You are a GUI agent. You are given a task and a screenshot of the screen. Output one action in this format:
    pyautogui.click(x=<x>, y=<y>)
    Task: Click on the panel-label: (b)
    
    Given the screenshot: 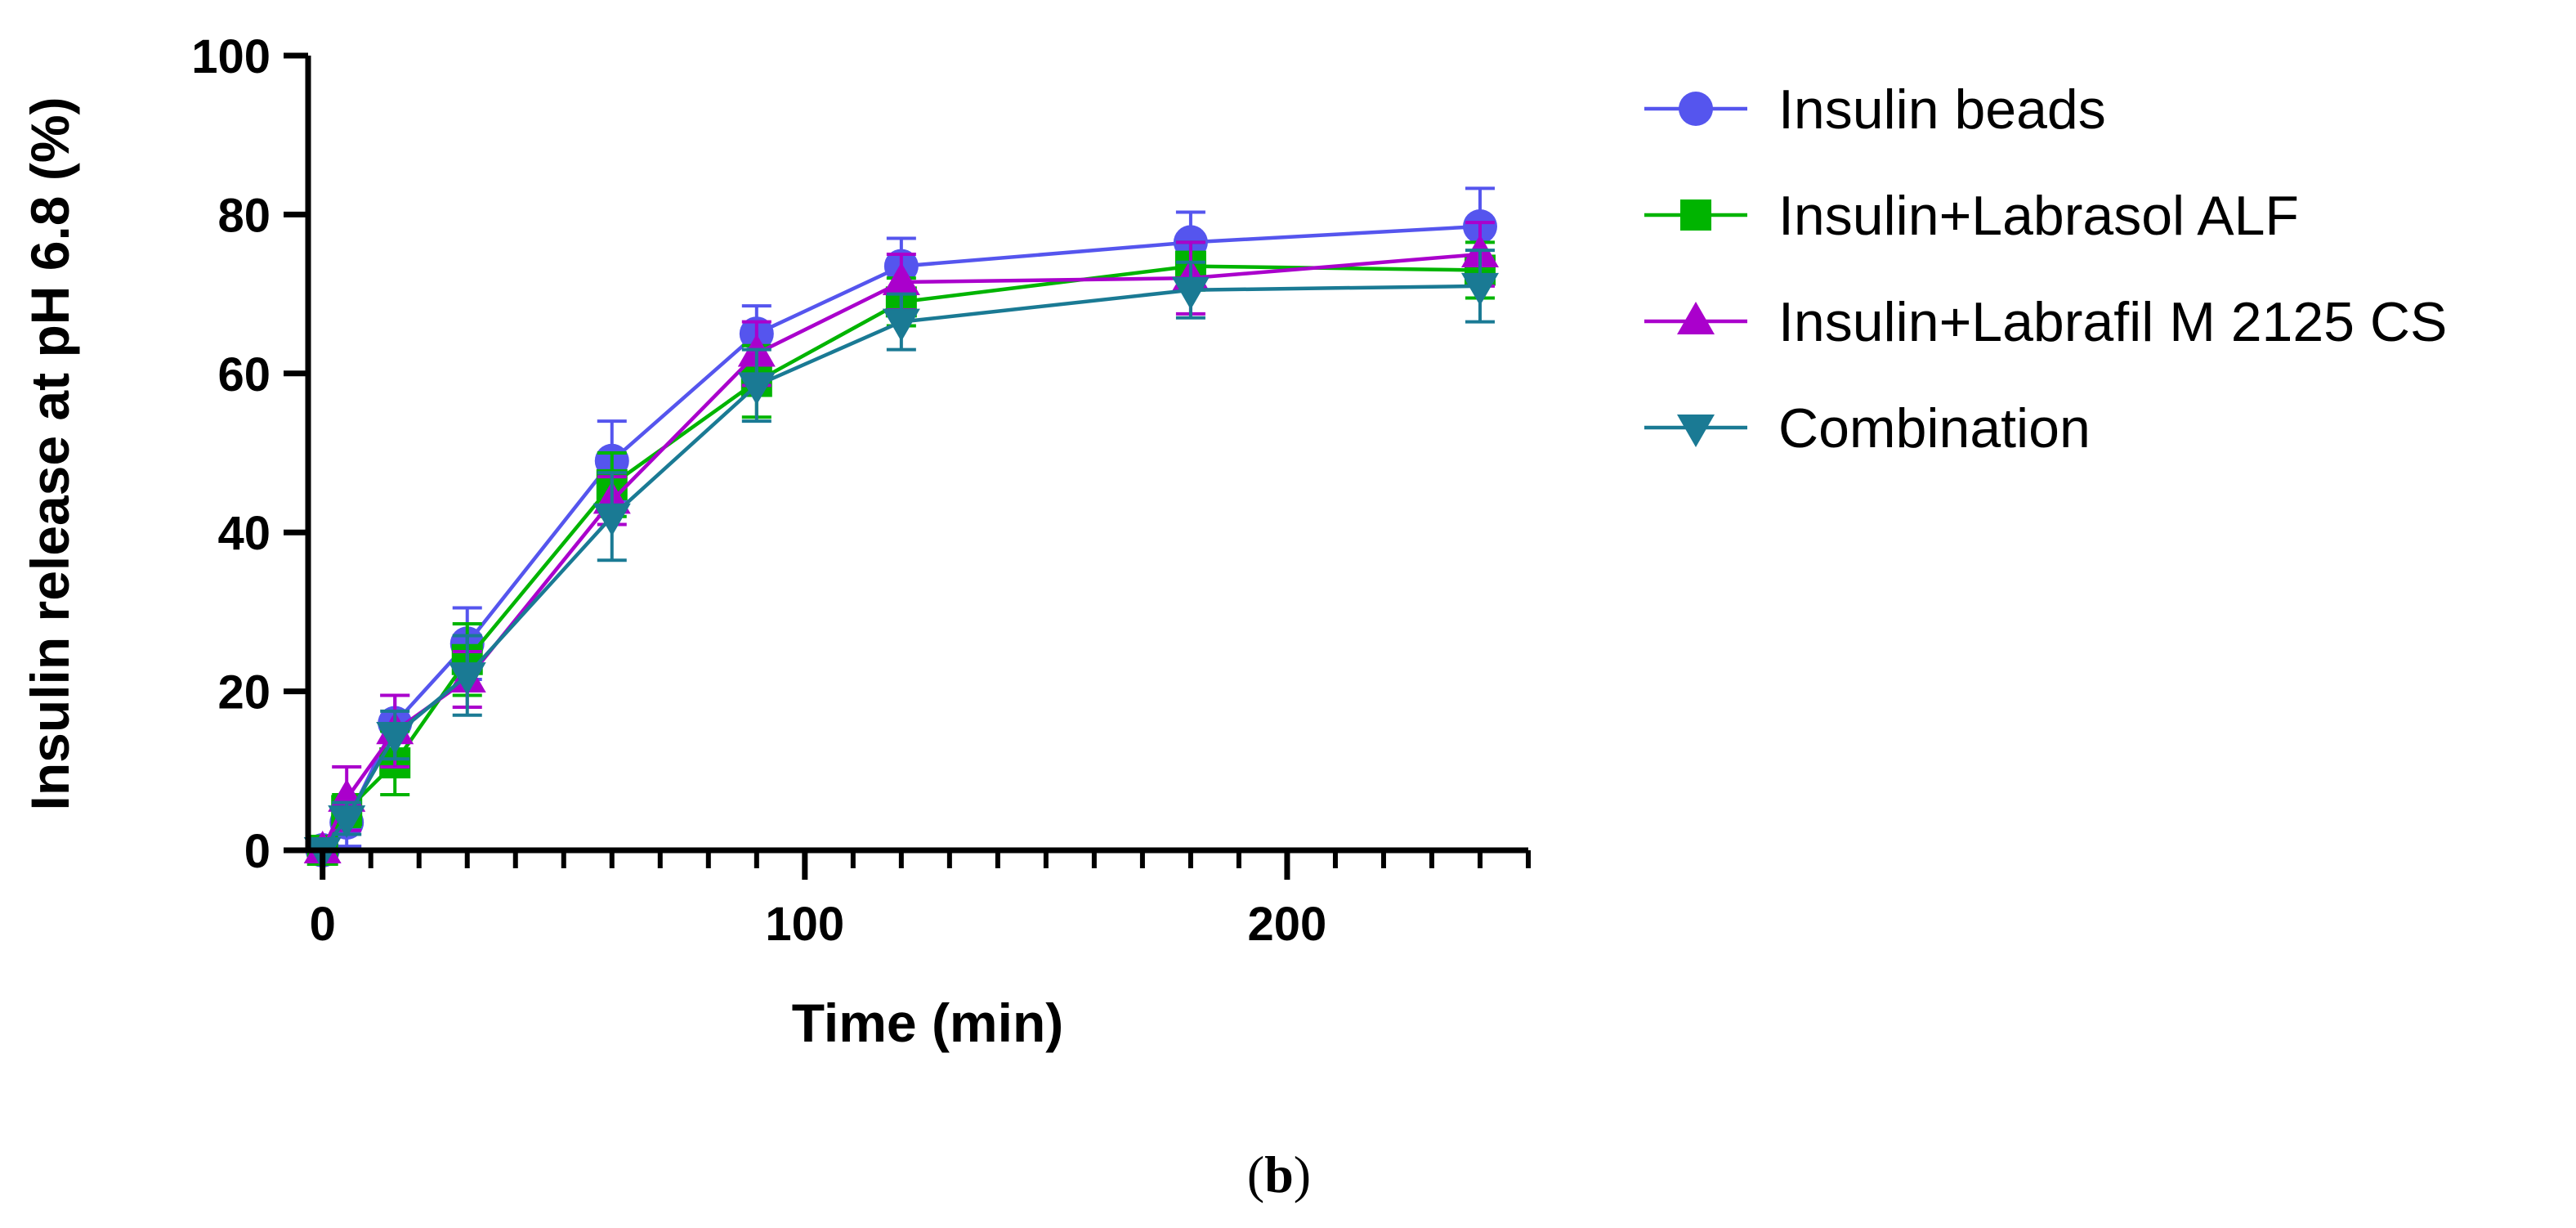 What is the action you would take?
    pyautogui.click(x=1279, y=1174)
    